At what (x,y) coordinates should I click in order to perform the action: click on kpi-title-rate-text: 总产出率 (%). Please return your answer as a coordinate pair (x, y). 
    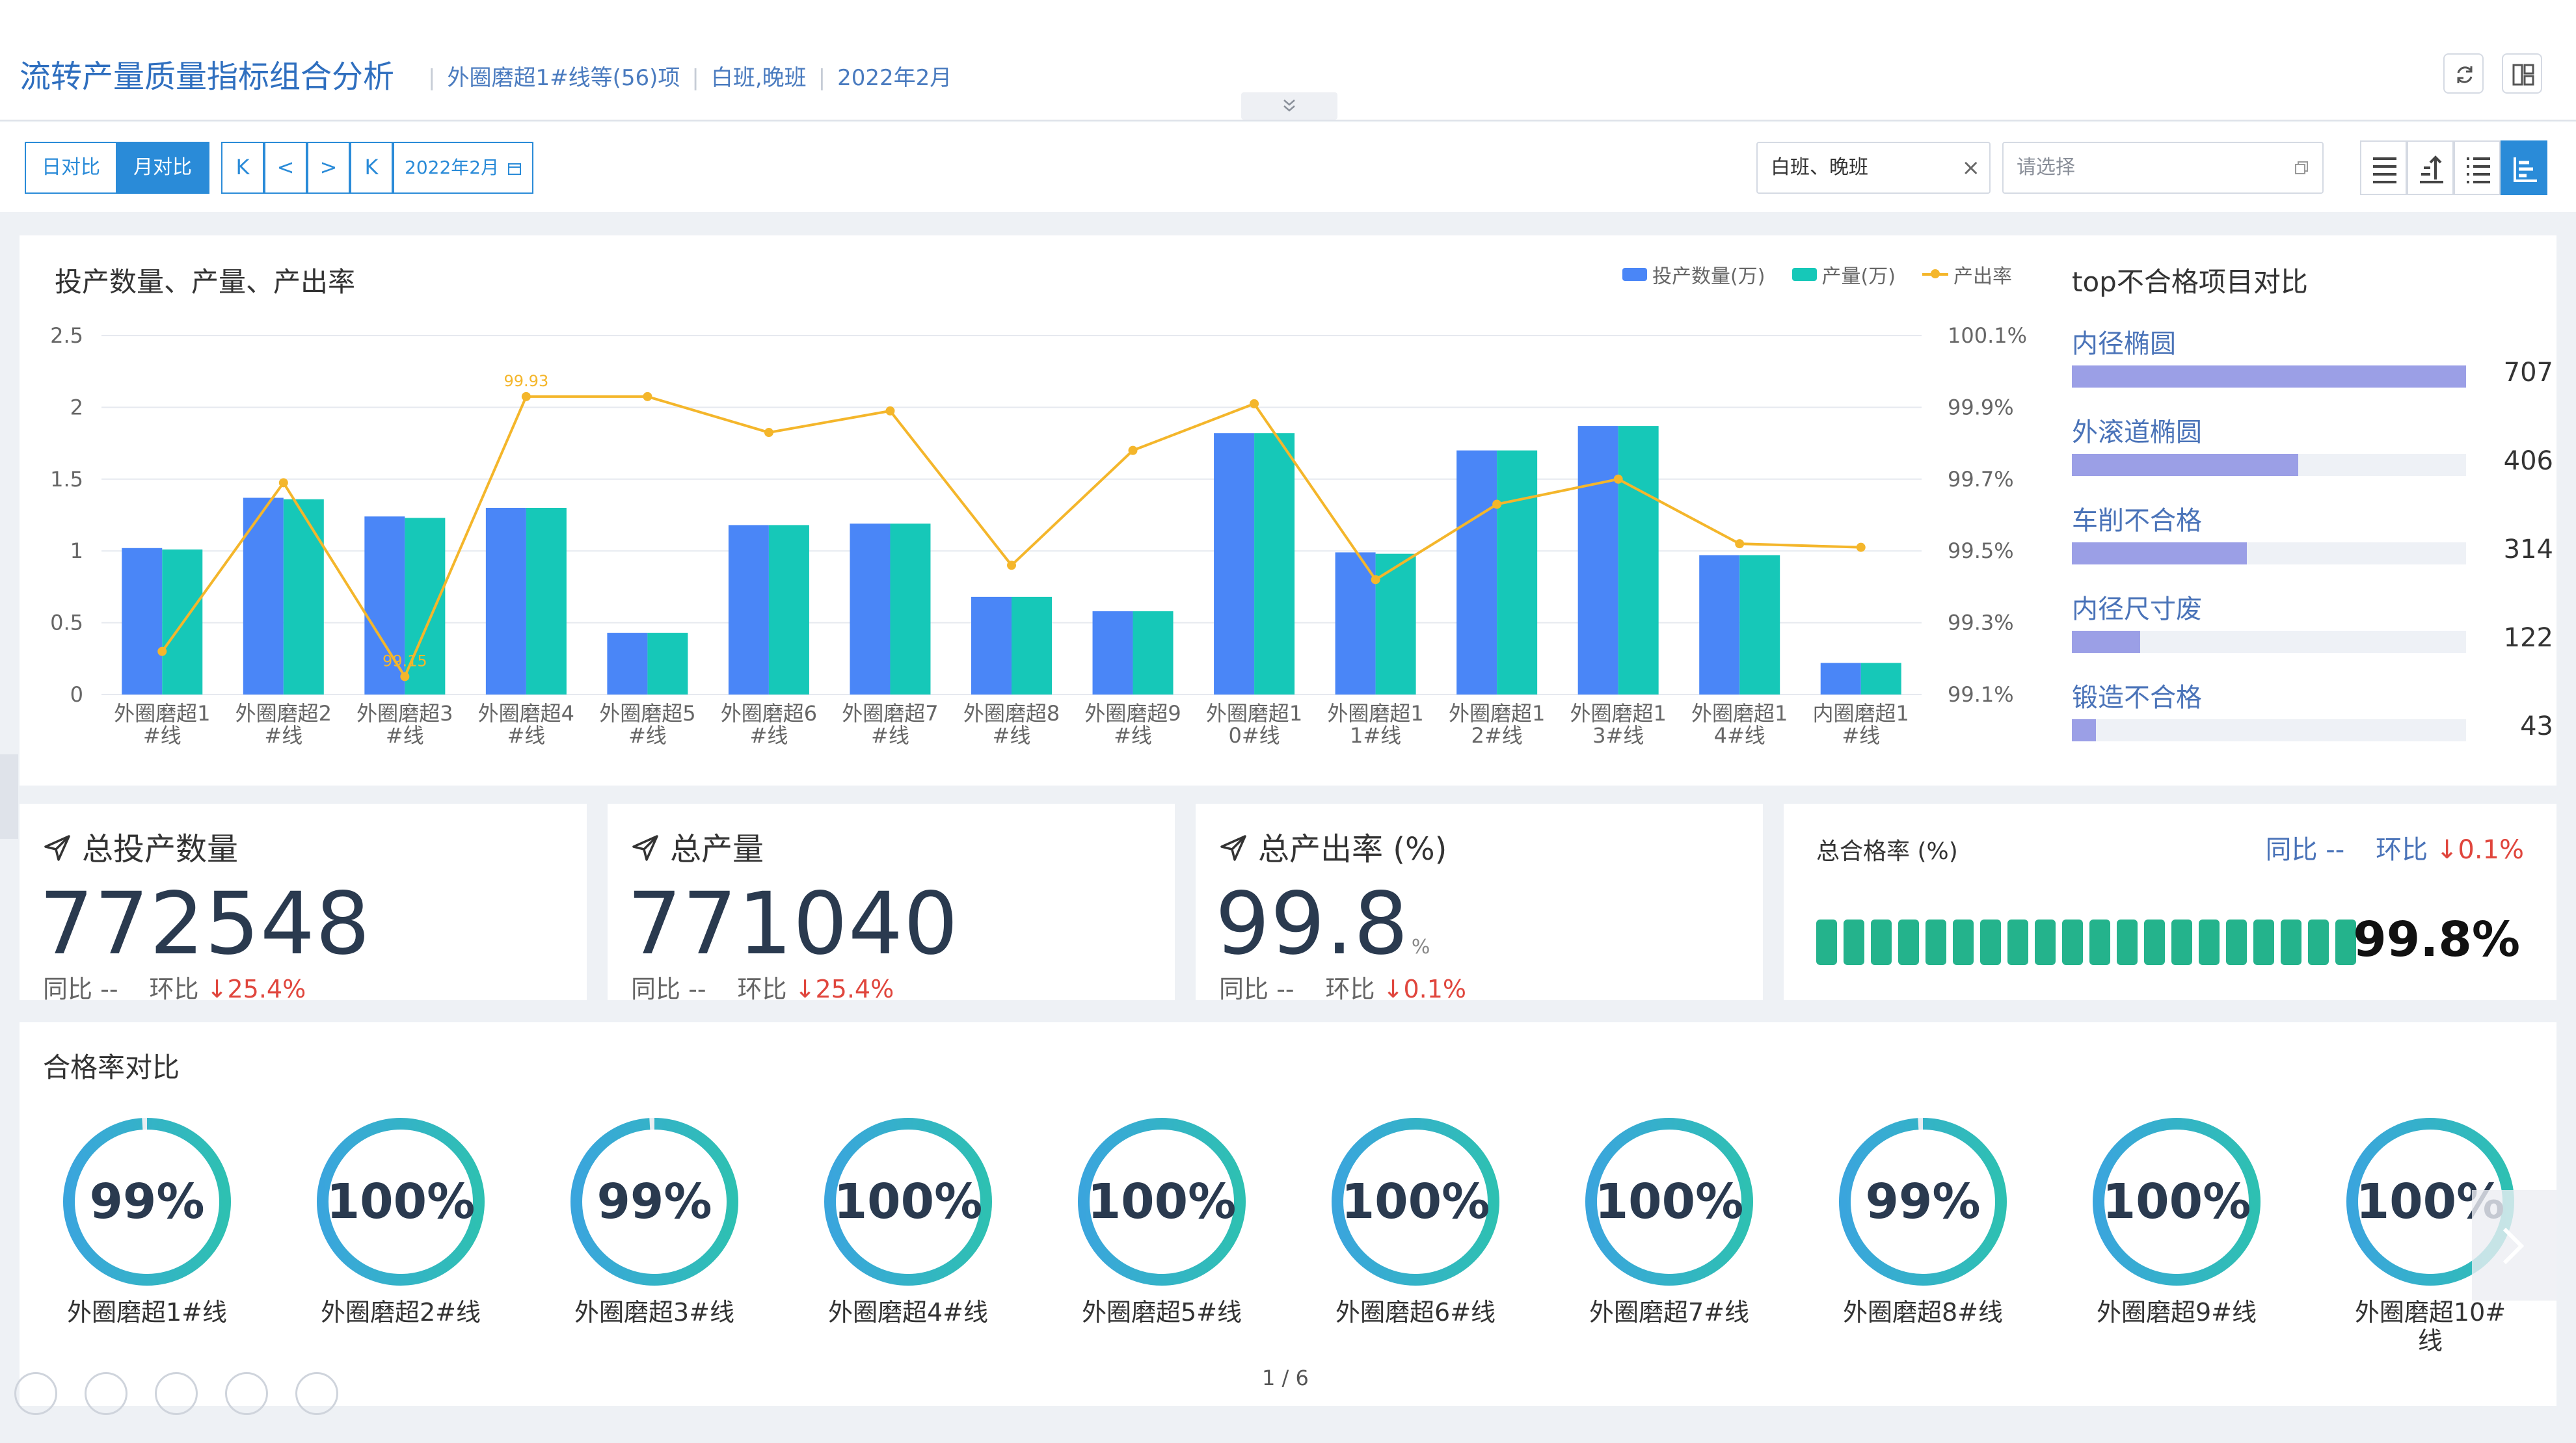
    Looking at the image, I should click on (1353, 849).